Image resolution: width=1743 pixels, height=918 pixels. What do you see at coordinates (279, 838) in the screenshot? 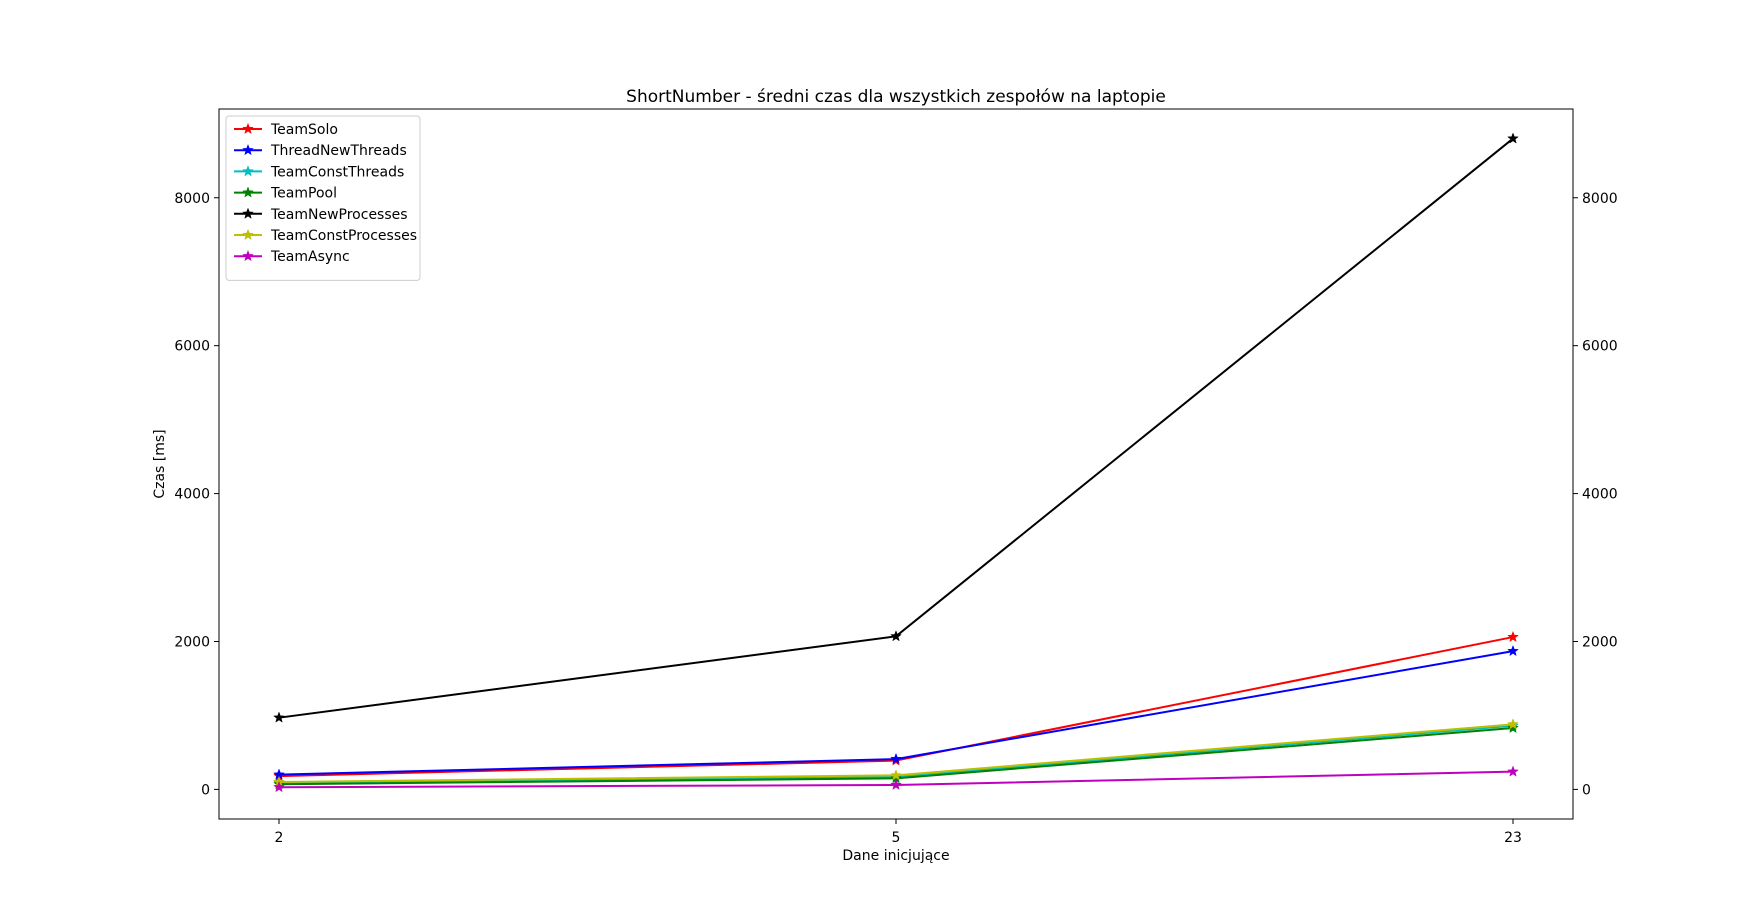
I see `x-tick-label: 2` at bounding box center [279, 838].